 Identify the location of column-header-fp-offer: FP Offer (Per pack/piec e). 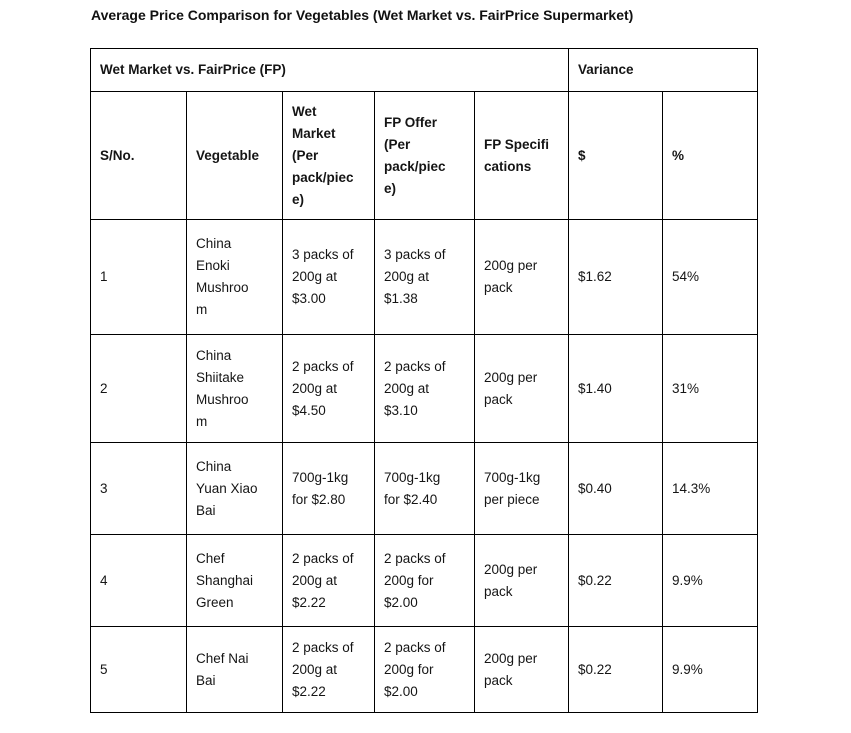
(424, 155).